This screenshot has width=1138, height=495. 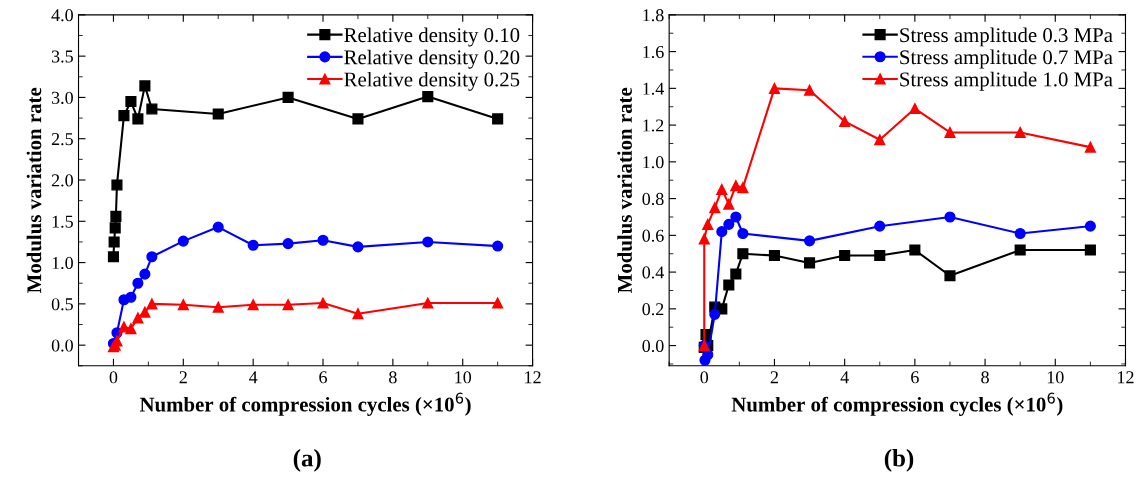 I want to click on legend-label: Relative density 0.10, so click(x=432, y=37).